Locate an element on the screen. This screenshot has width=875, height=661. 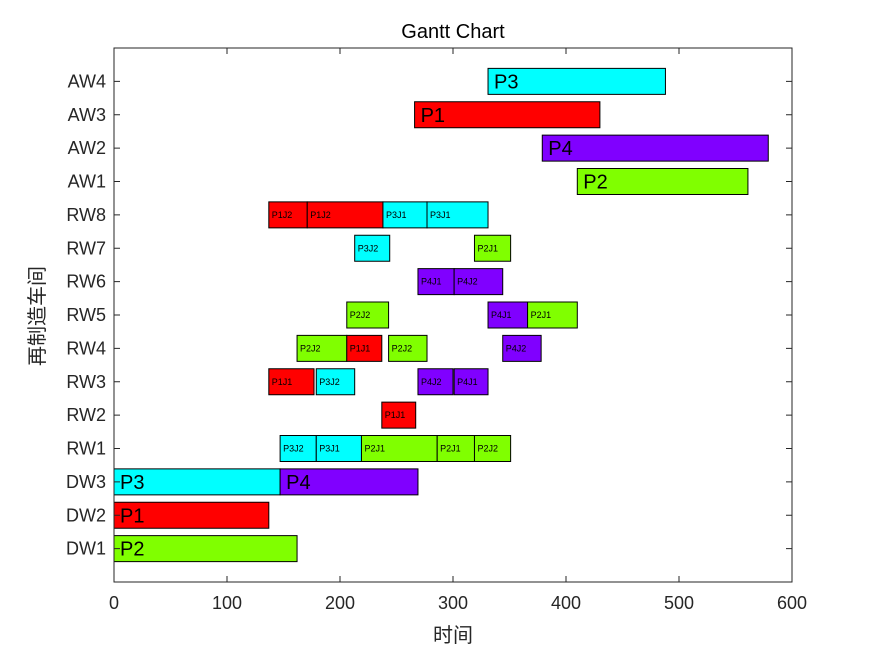
gantt-bar-rw6-p4j2 is located at coordinates (478, 282).